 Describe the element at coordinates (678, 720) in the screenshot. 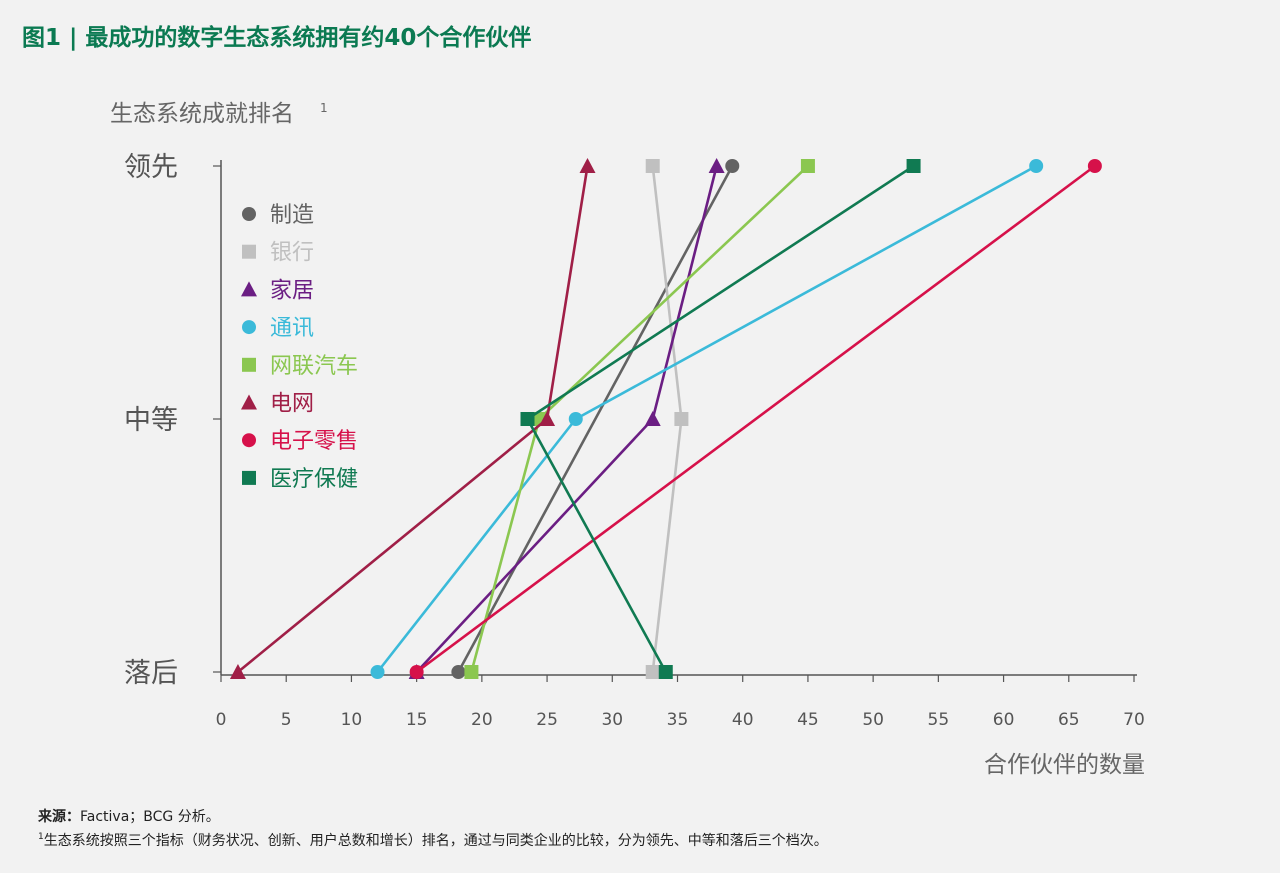

I see `x-tick-label: 35` at that location.